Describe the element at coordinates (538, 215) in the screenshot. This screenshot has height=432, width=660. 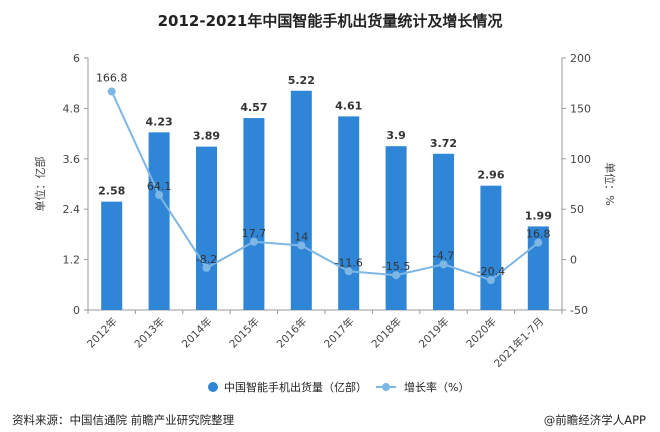
I see `bar-value-label: 1.99` at that location.